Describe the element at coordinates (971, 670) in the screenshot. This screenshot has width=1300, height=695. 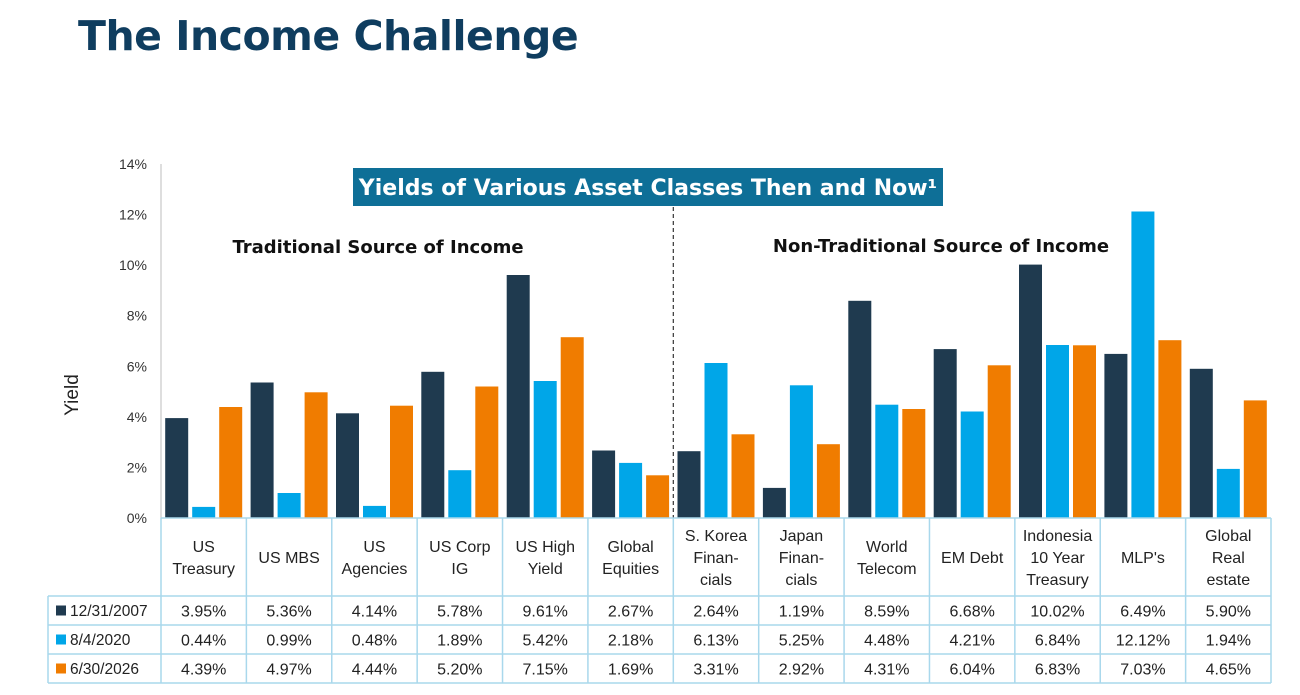
I see `table-cell-value: 6.04%` at that location.